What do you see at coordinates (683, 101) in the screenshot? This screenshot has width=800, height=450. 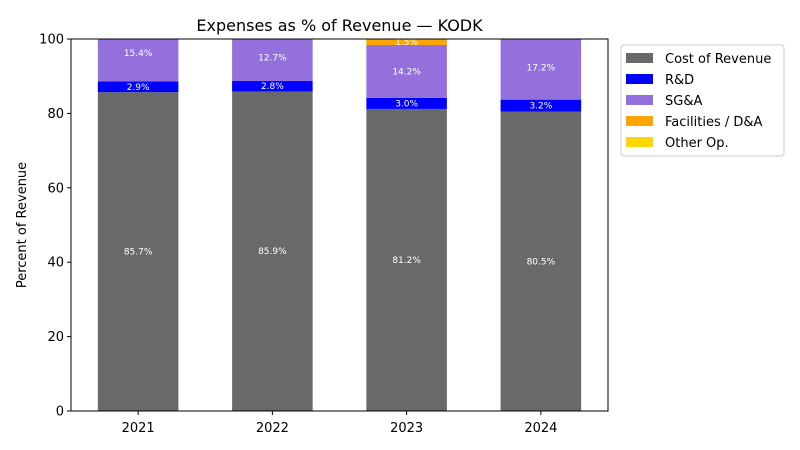 I see `legend-label: SG&A` at bounding box center [683, 101].